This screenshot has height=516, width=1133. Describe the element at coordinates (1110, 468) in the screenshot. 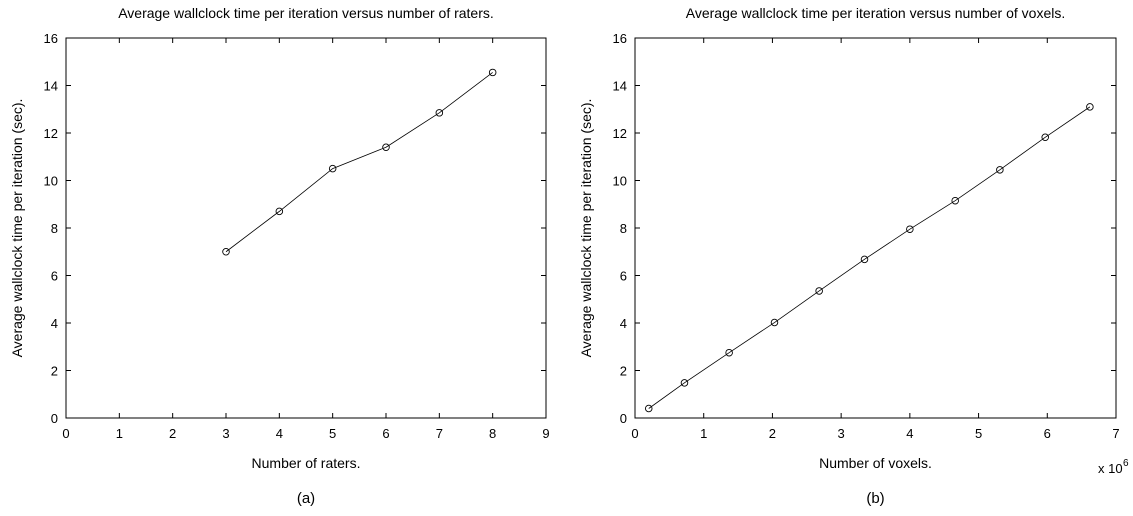

I see `x-axis-multiplier: x 10` at that location.